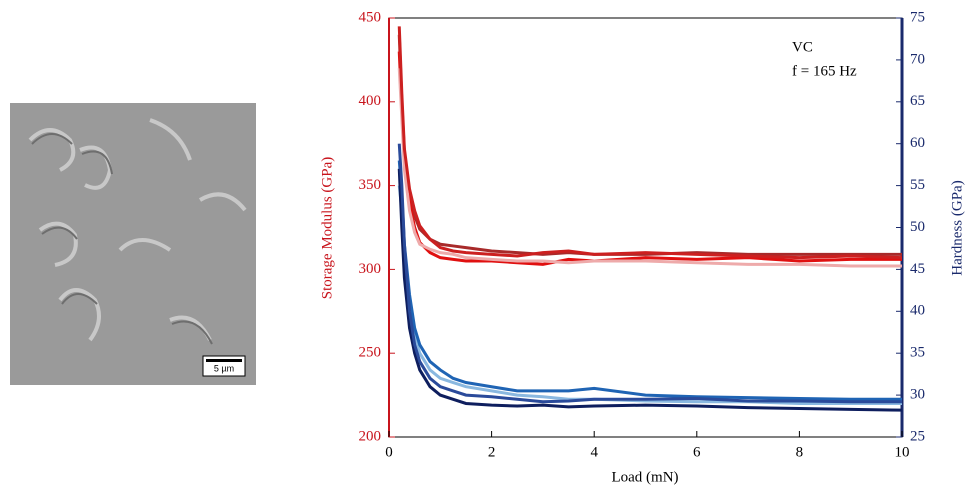  What do you see at coordinates (902, 452) in the screenshot?
I see `x-tick-label: 10` at bounding box center [902, 452].